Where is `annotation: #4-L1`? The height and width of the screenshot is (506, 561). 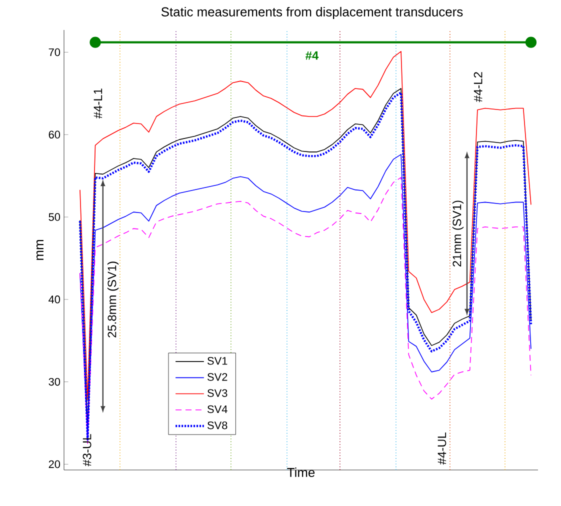
annotation: #4-L1 is located at coordinates (98, 103).